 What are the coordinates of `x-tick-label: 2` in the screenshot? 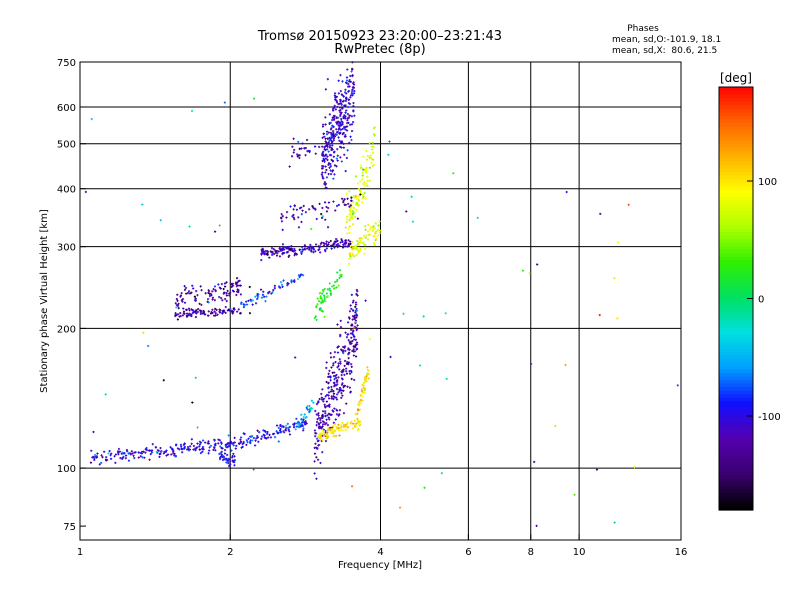 It's located at (230, 552).